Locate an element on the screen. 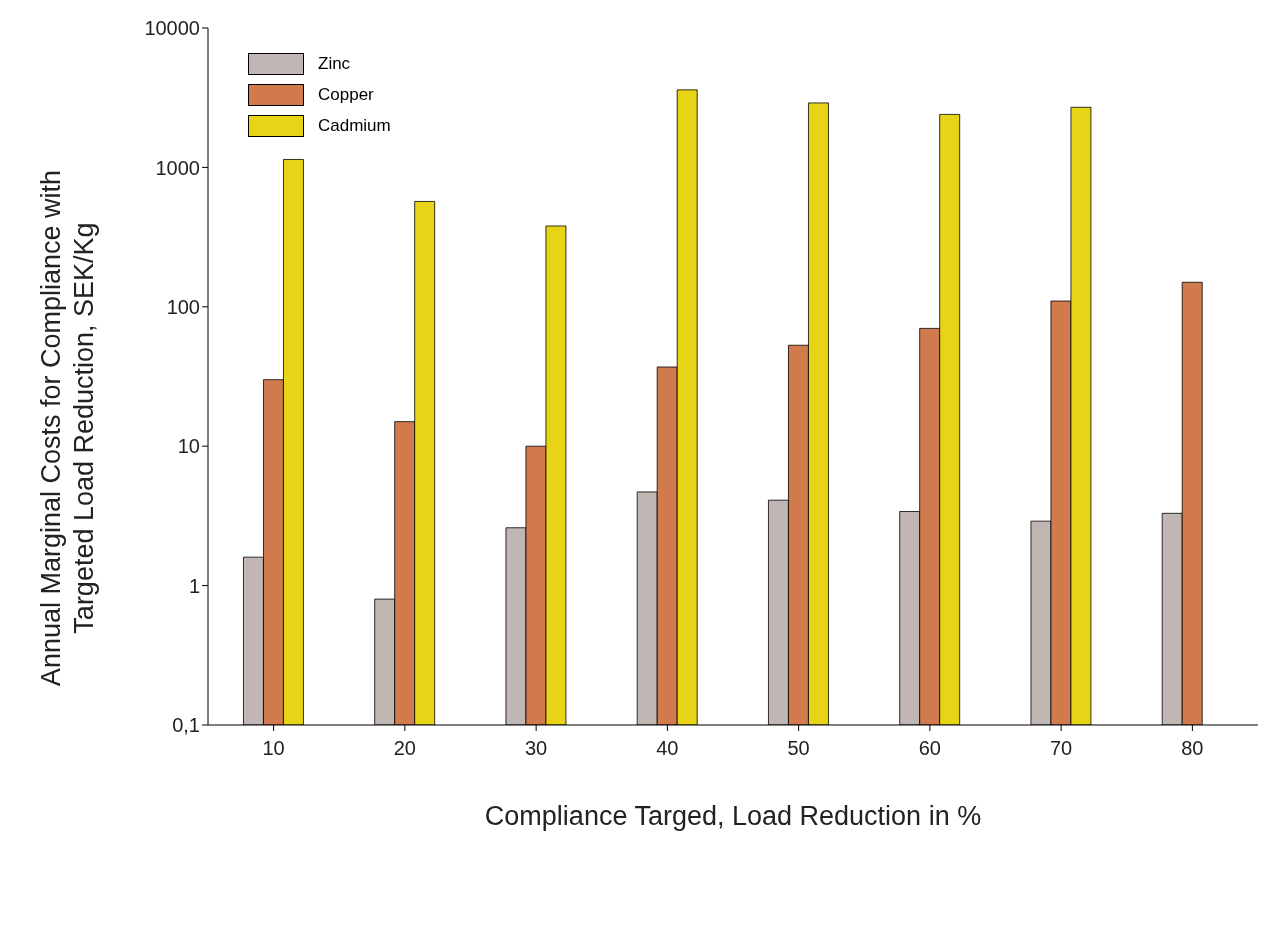 This screenshot has width=1279, height=939. x-tick-label: 50 is located at coordinates (798, 748).